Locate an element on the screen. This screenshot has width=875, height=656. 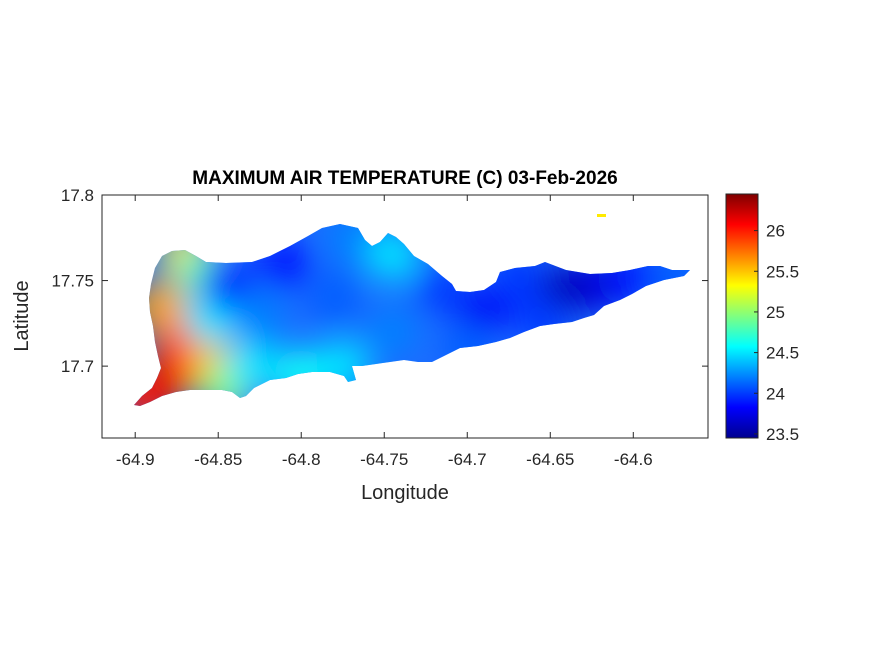
colorbar: 23.5 24 24.5 25 25.5 26 is located at coordinates (762, 318).